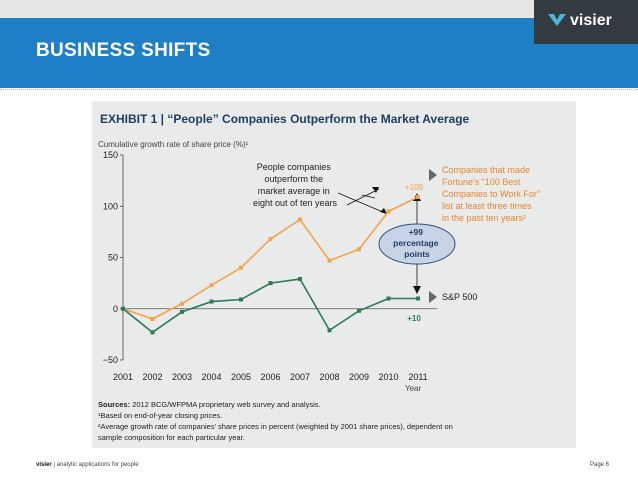 The height and width of the screenshot is (479, 638). I want to click on callout-arrow-head, so click(375, 190).